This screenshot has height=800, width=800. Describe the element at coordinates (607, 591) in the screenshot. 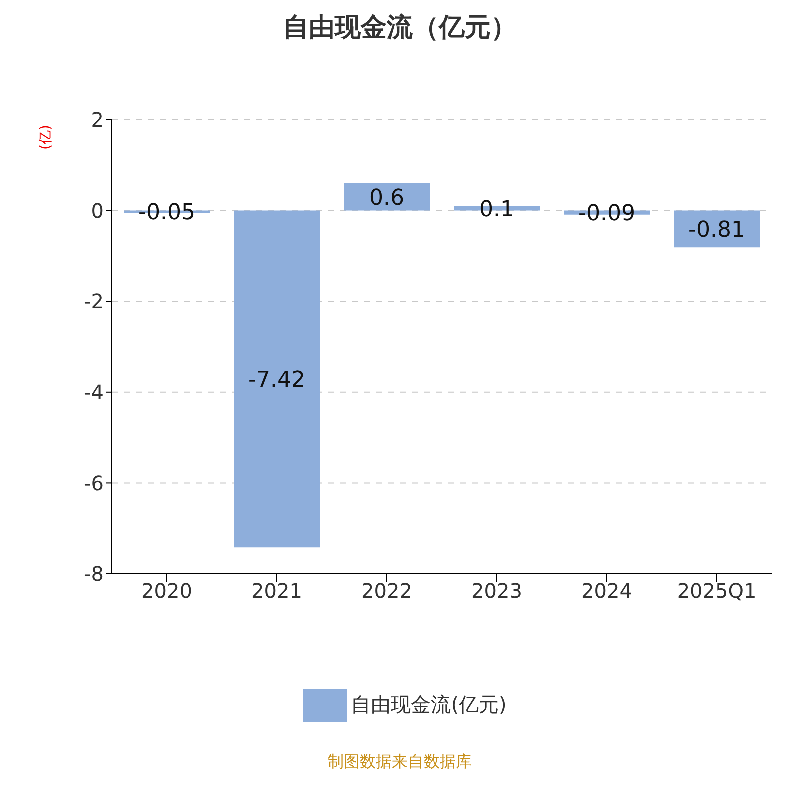

I see `x-tick-label: 2024` at that location.